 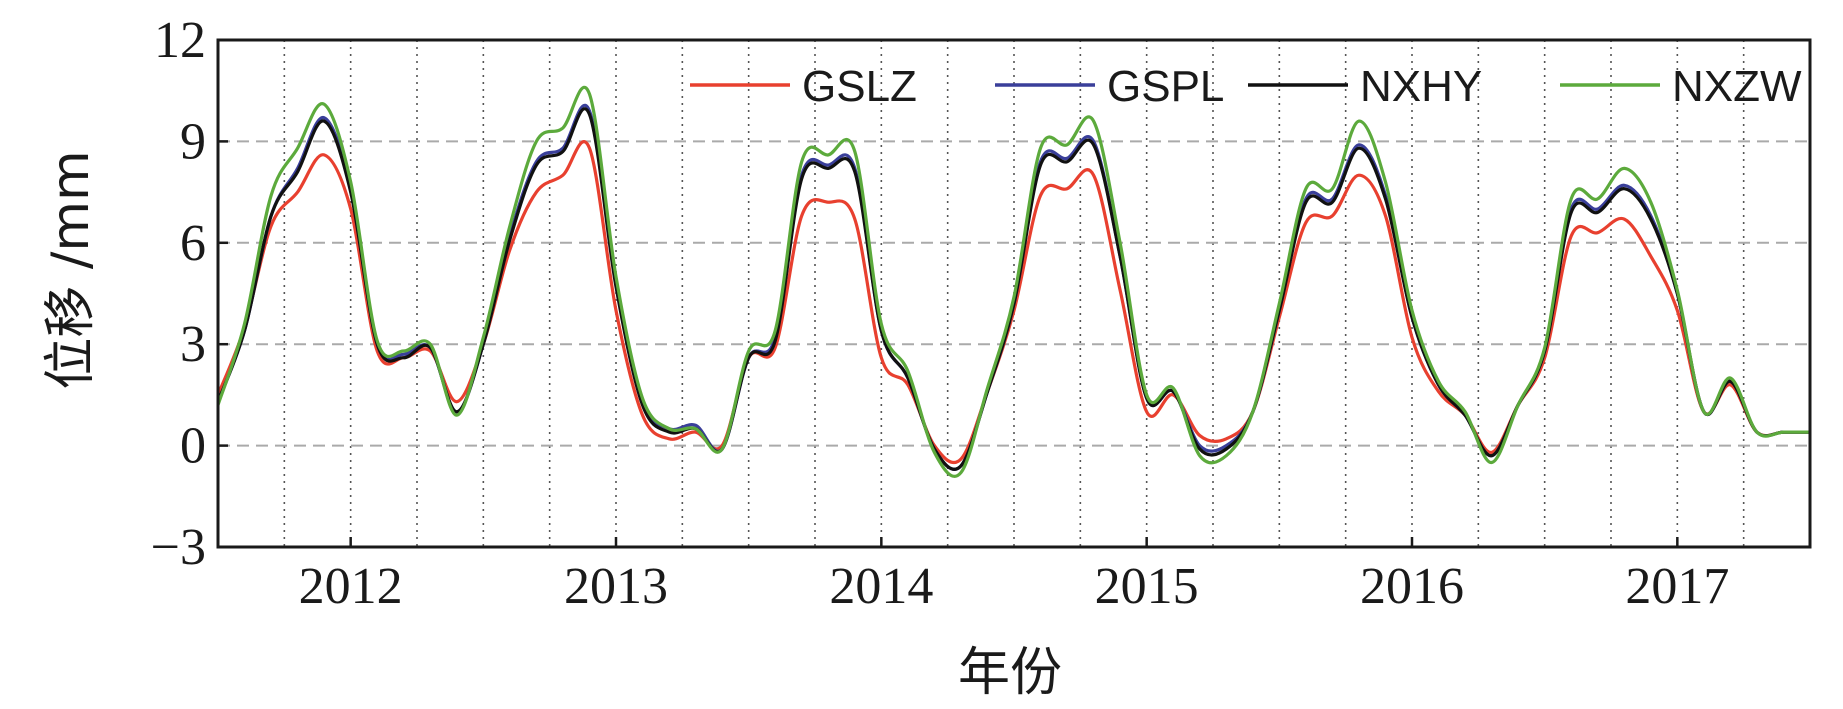 What do you see at coordinates (351, 586) in the screenshot?
I see `x-tick-label: 2012` at bounding box center [351, 586].